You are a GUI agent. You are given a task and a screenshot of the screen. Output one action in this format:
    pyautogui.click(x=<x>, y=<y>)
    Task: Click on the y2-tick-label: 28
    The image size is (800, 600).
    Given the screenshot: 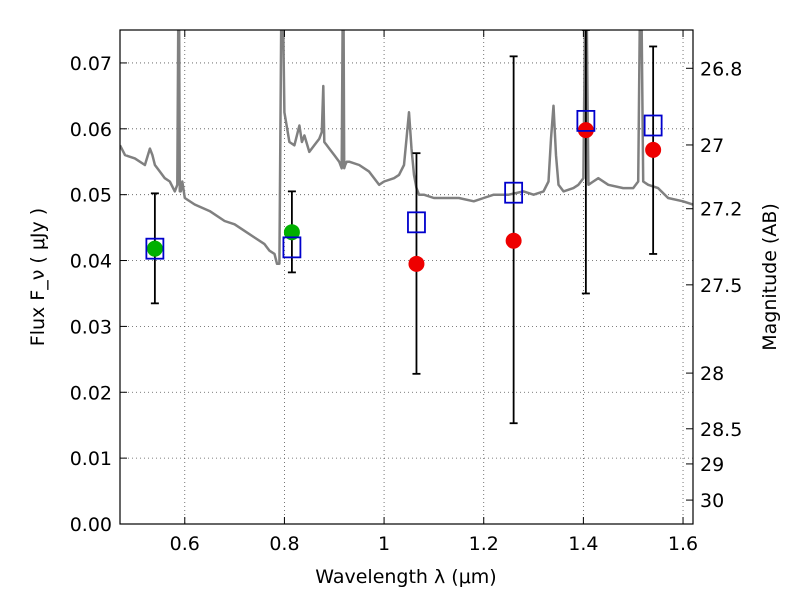 What is the action you would take?
    pyautogui.click(x=712, y=374)
    